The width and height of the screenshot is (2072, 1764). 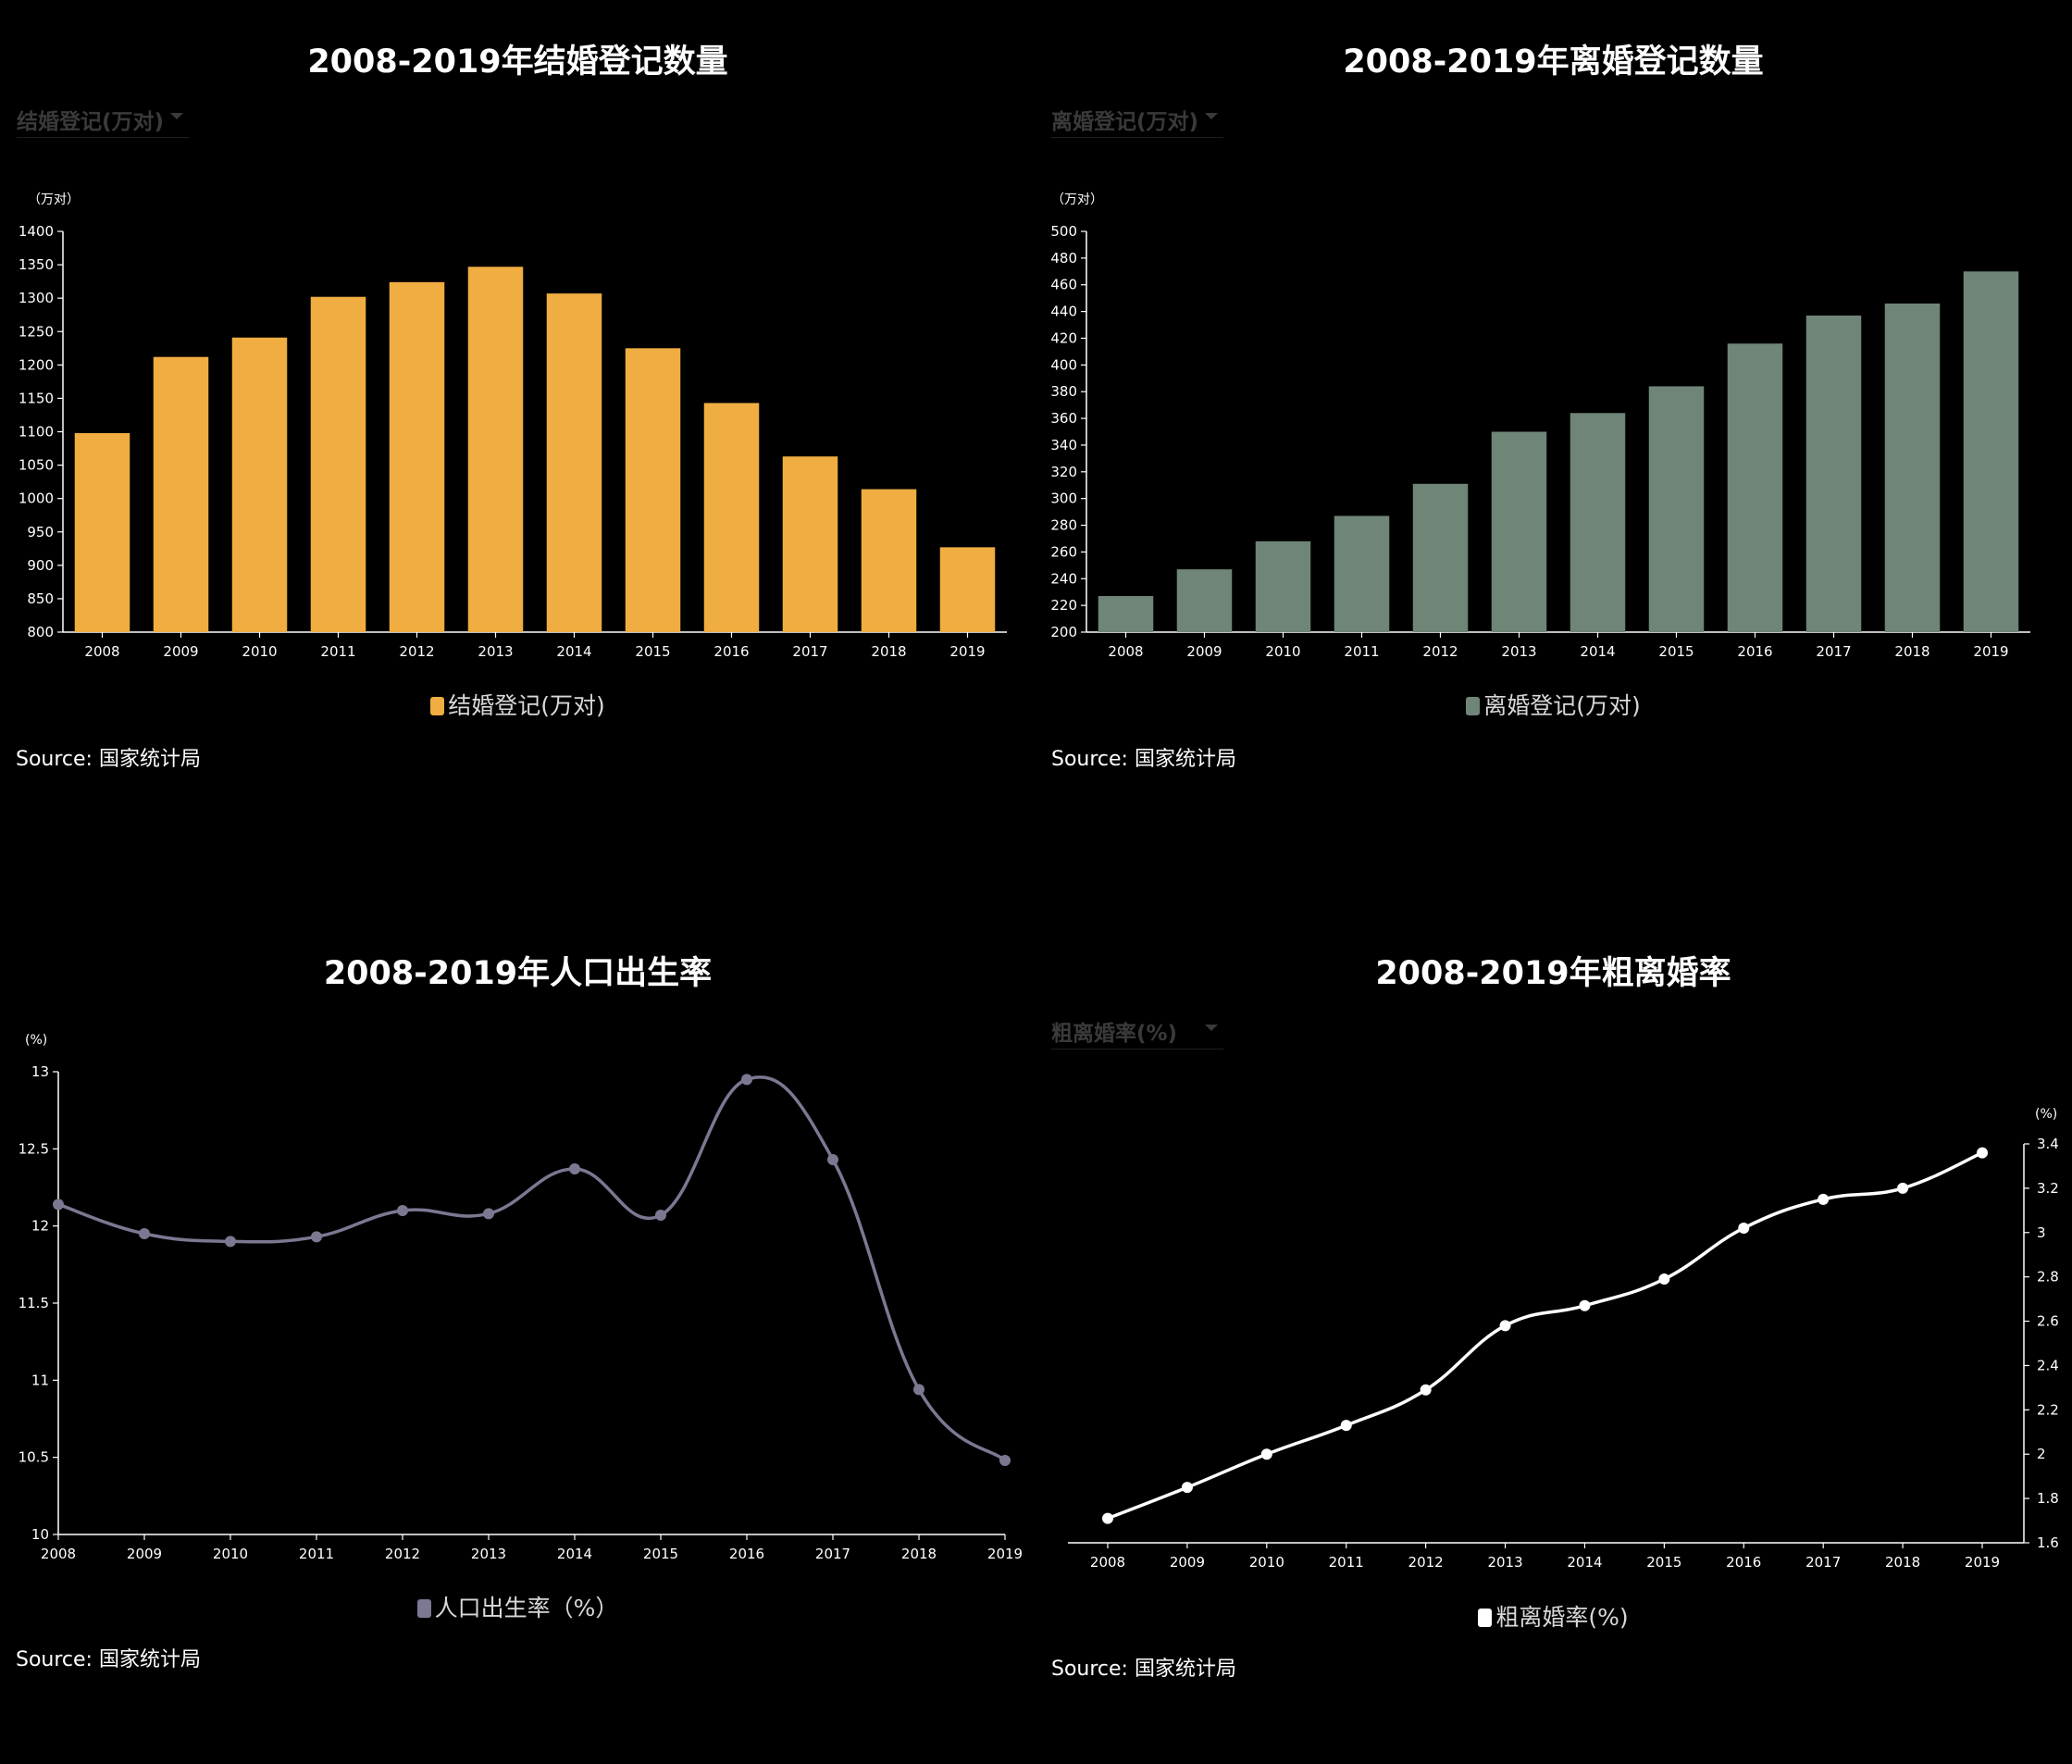 What do you see at coordinates (34, 1457) in the screenshot?
I see `y-tick-label: 10.5` at bounding box center [34, 1457].